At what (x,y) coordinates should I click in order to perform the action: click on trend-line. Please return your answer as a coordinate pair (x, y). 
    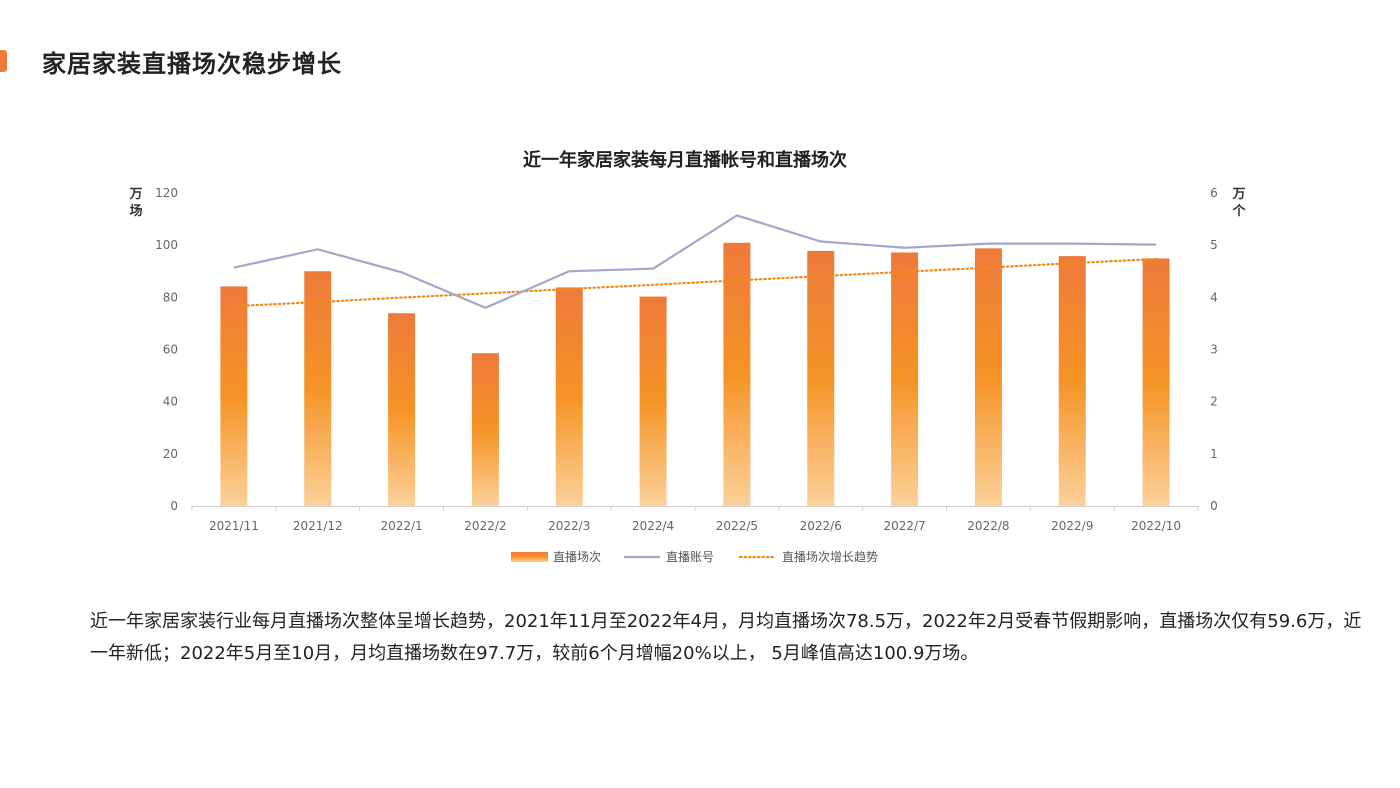
    Looking at the image, I should click on (695, 282).